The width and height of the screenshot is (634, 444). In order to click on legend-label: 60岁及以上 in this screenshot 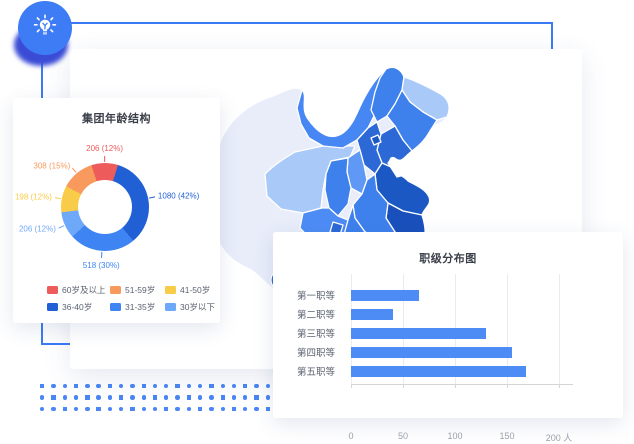, I will do `click(83, 290)`.